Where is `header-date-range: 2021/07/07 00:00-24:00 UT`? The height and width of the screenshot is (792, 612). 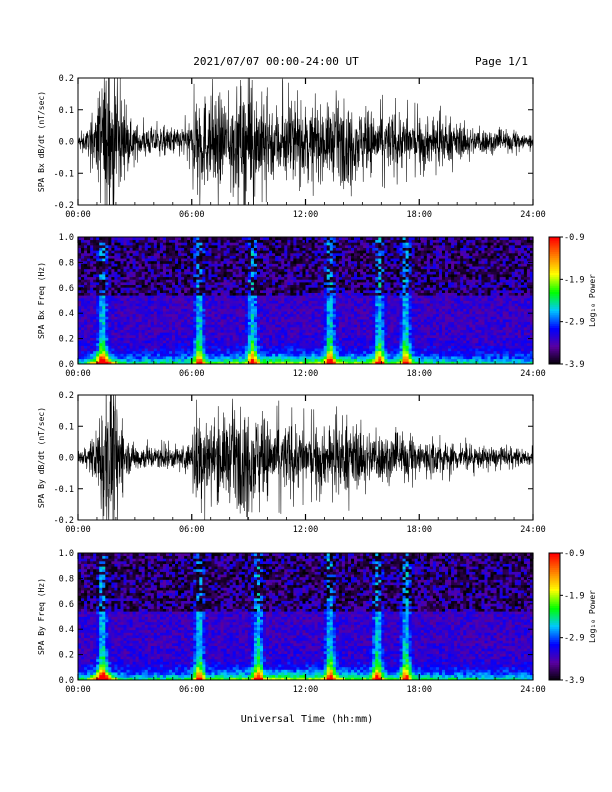 header-date-range: 2021/07/07 00:00-24:00 UT is located at coordinates (276, 61).